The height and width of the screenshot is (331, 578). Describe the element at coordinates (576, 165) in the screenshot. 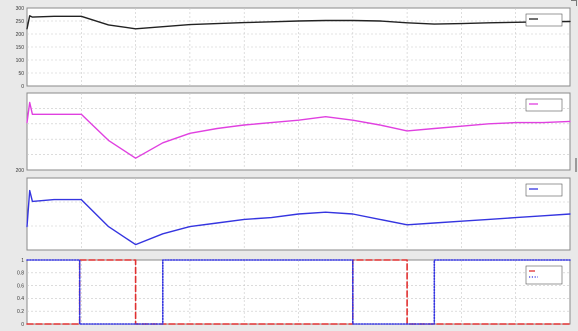

I see `scroll-handle` at that location.